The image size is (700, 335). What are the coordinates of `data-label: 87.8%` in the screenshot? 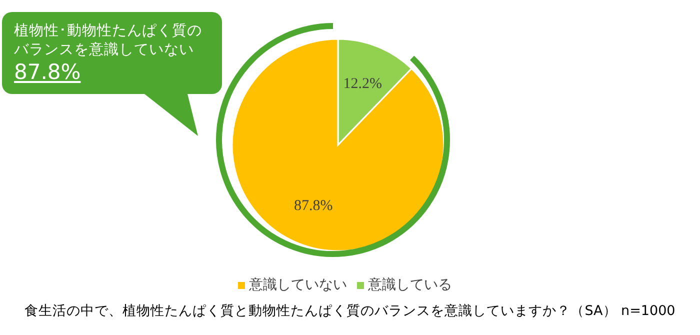 It's located at (313, 206).